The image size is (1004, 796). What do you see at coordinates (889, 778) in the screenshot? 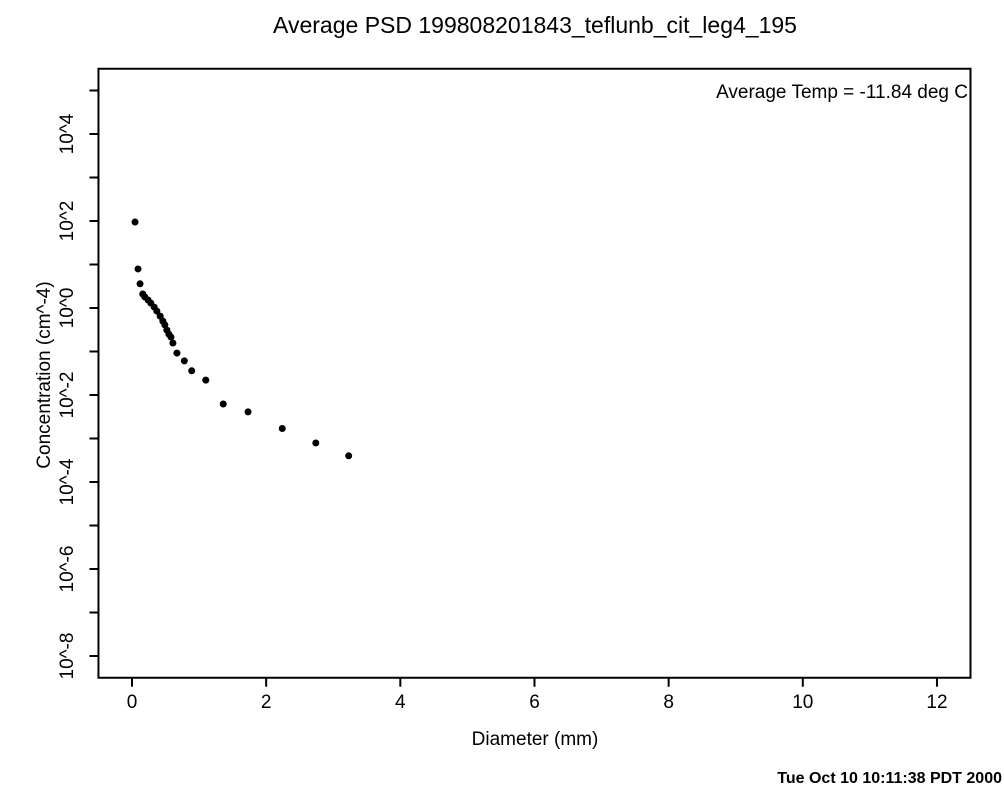
I see `footer-timestamp: Tue Oct 10 10:11:38 PDT 2000` at bounding box center [889, 778].